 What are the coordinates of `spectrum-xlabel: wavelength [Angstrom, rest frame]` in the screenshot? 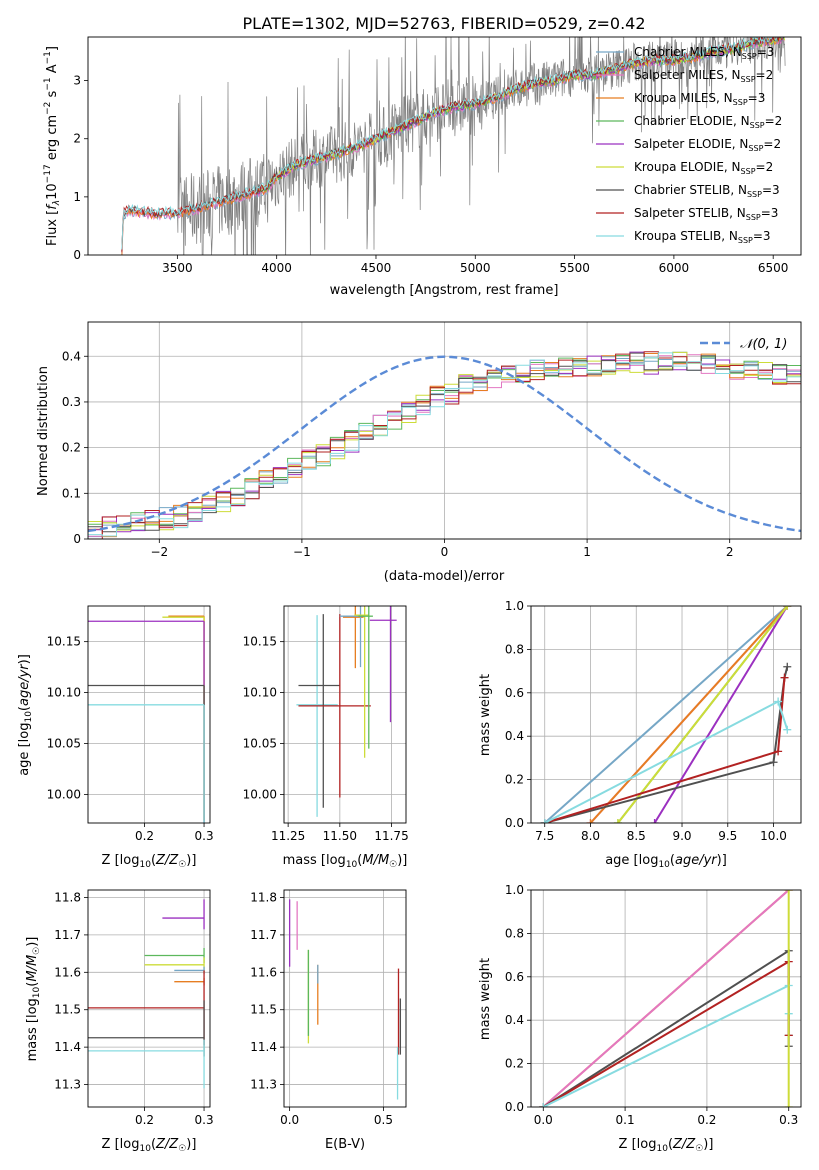 It's located at (444, 290).